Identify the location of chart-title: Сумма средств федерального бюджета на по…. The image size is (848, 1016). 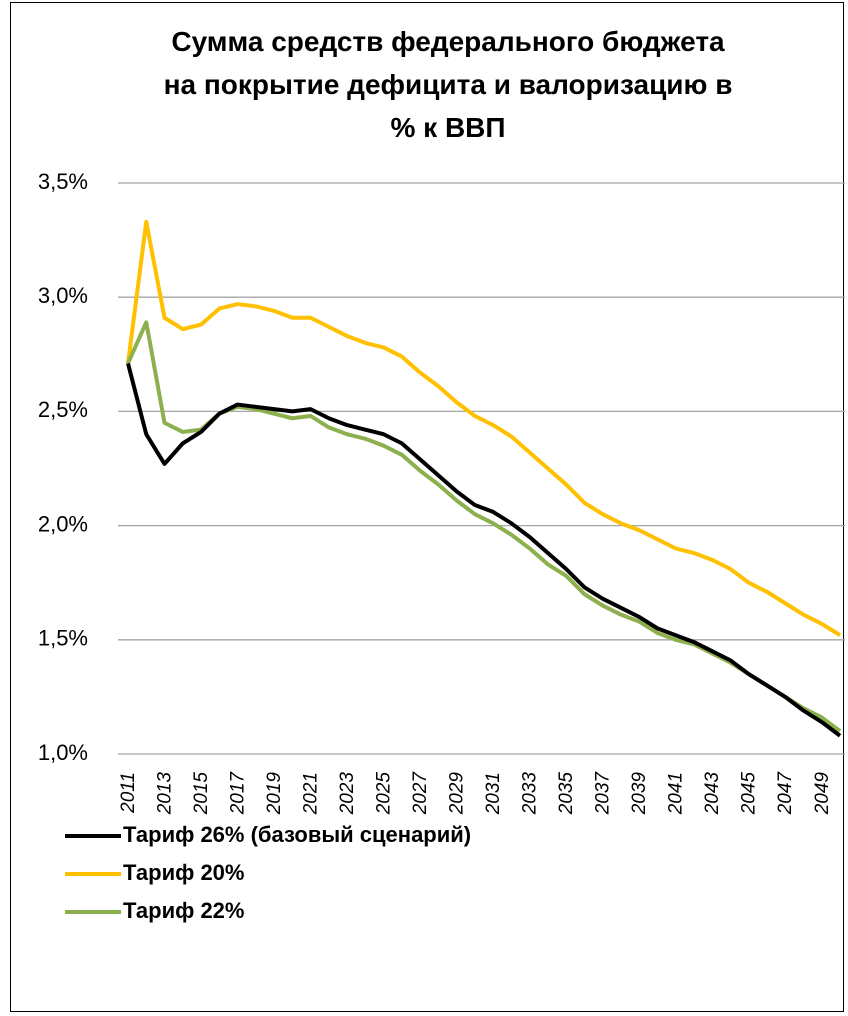
(448, 84).